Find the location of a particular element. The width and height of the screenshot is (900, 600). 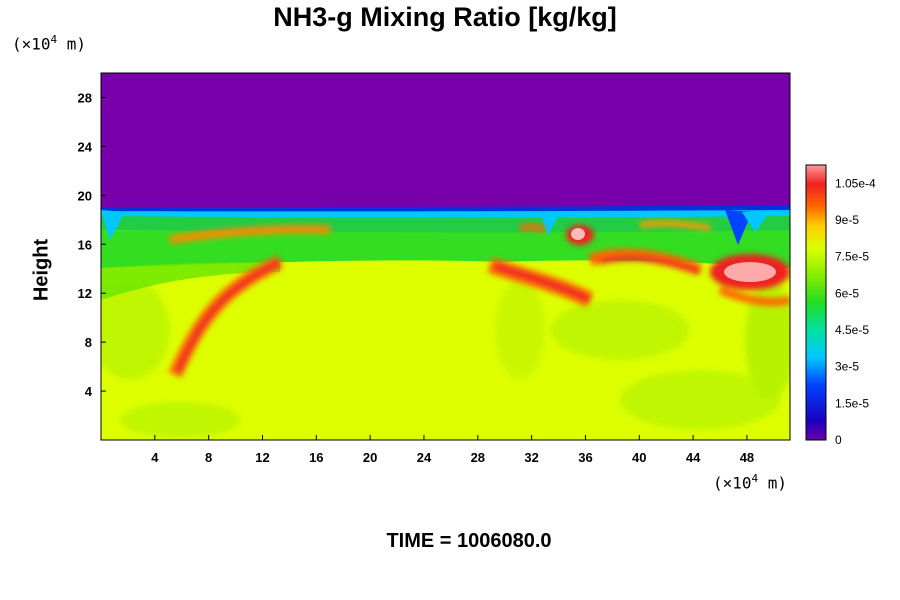

x-tick-label: 8 is located at coordinates (208, 457).